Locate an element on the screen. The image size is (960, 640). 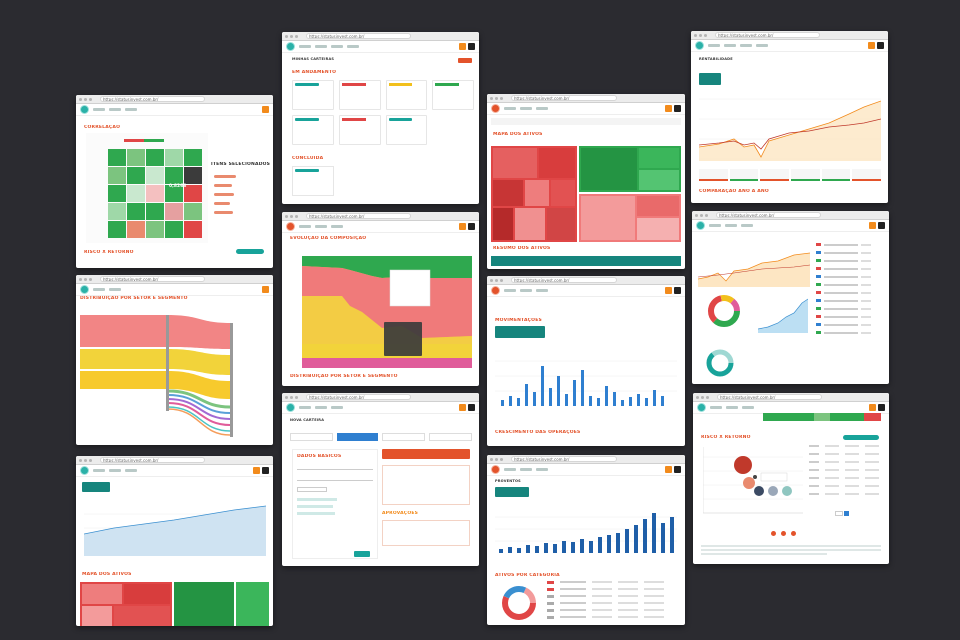
category-pie-chart is located at coordinates (519, 603).